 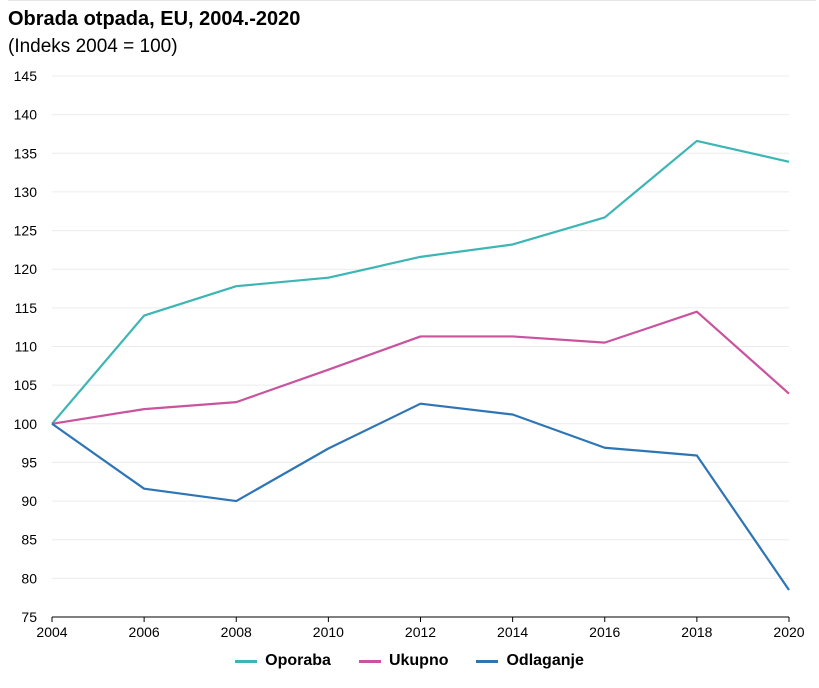 What do you see at coordinates (26, 192) in the screenshot?
I see `y-tick-label: 130` at bounding box center [26, 192].